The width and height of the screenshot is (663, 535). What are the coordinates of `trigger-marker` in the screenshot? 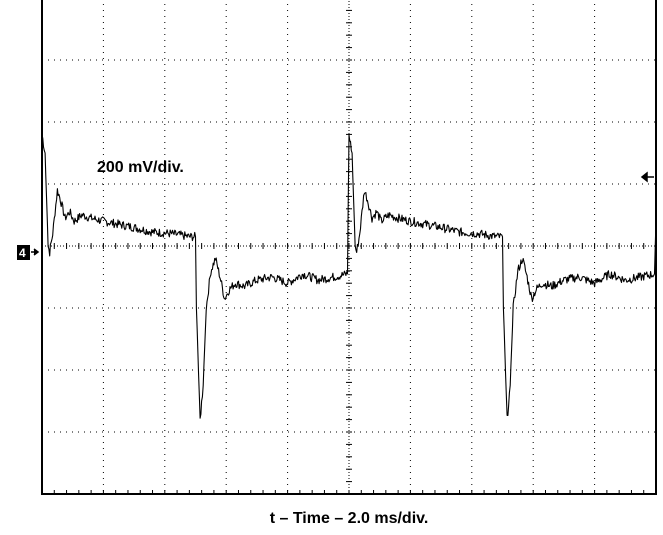 It's located at (647, 177).